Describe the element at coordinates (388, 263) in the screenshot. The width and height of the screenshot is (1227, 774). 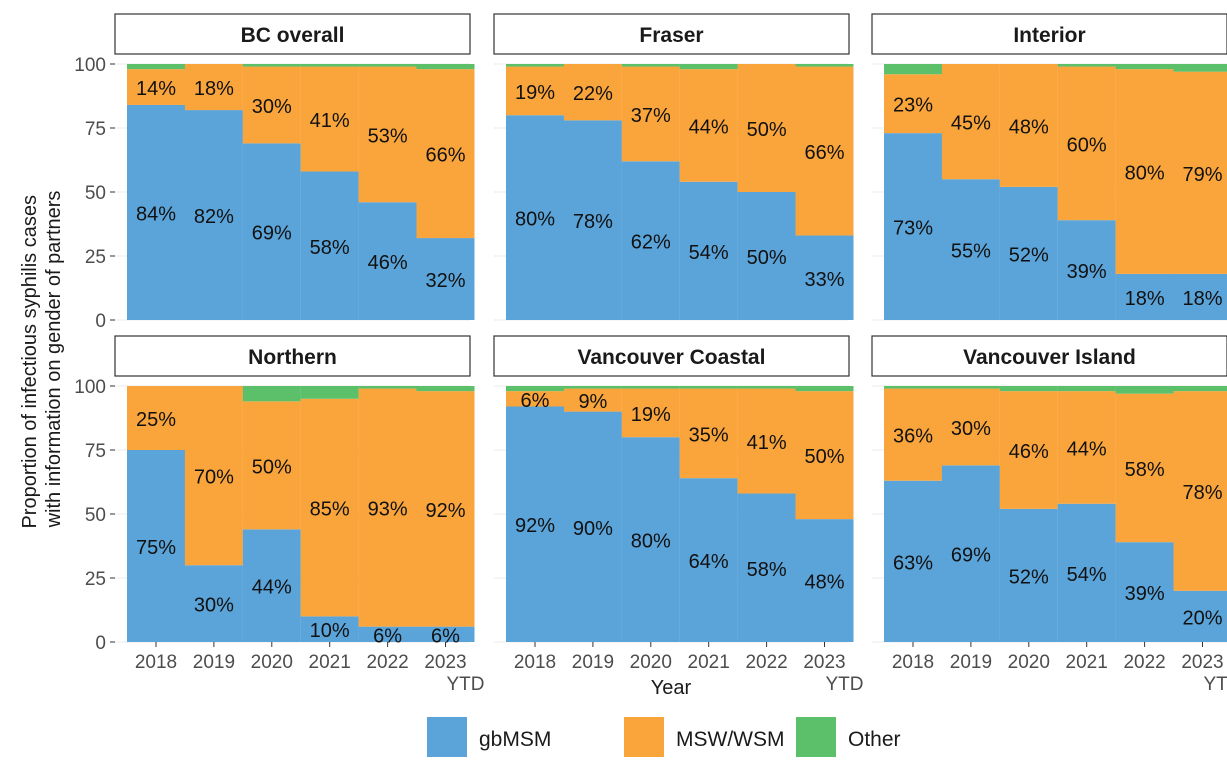
I see `data-label-gbmsm: 46%` at that location.